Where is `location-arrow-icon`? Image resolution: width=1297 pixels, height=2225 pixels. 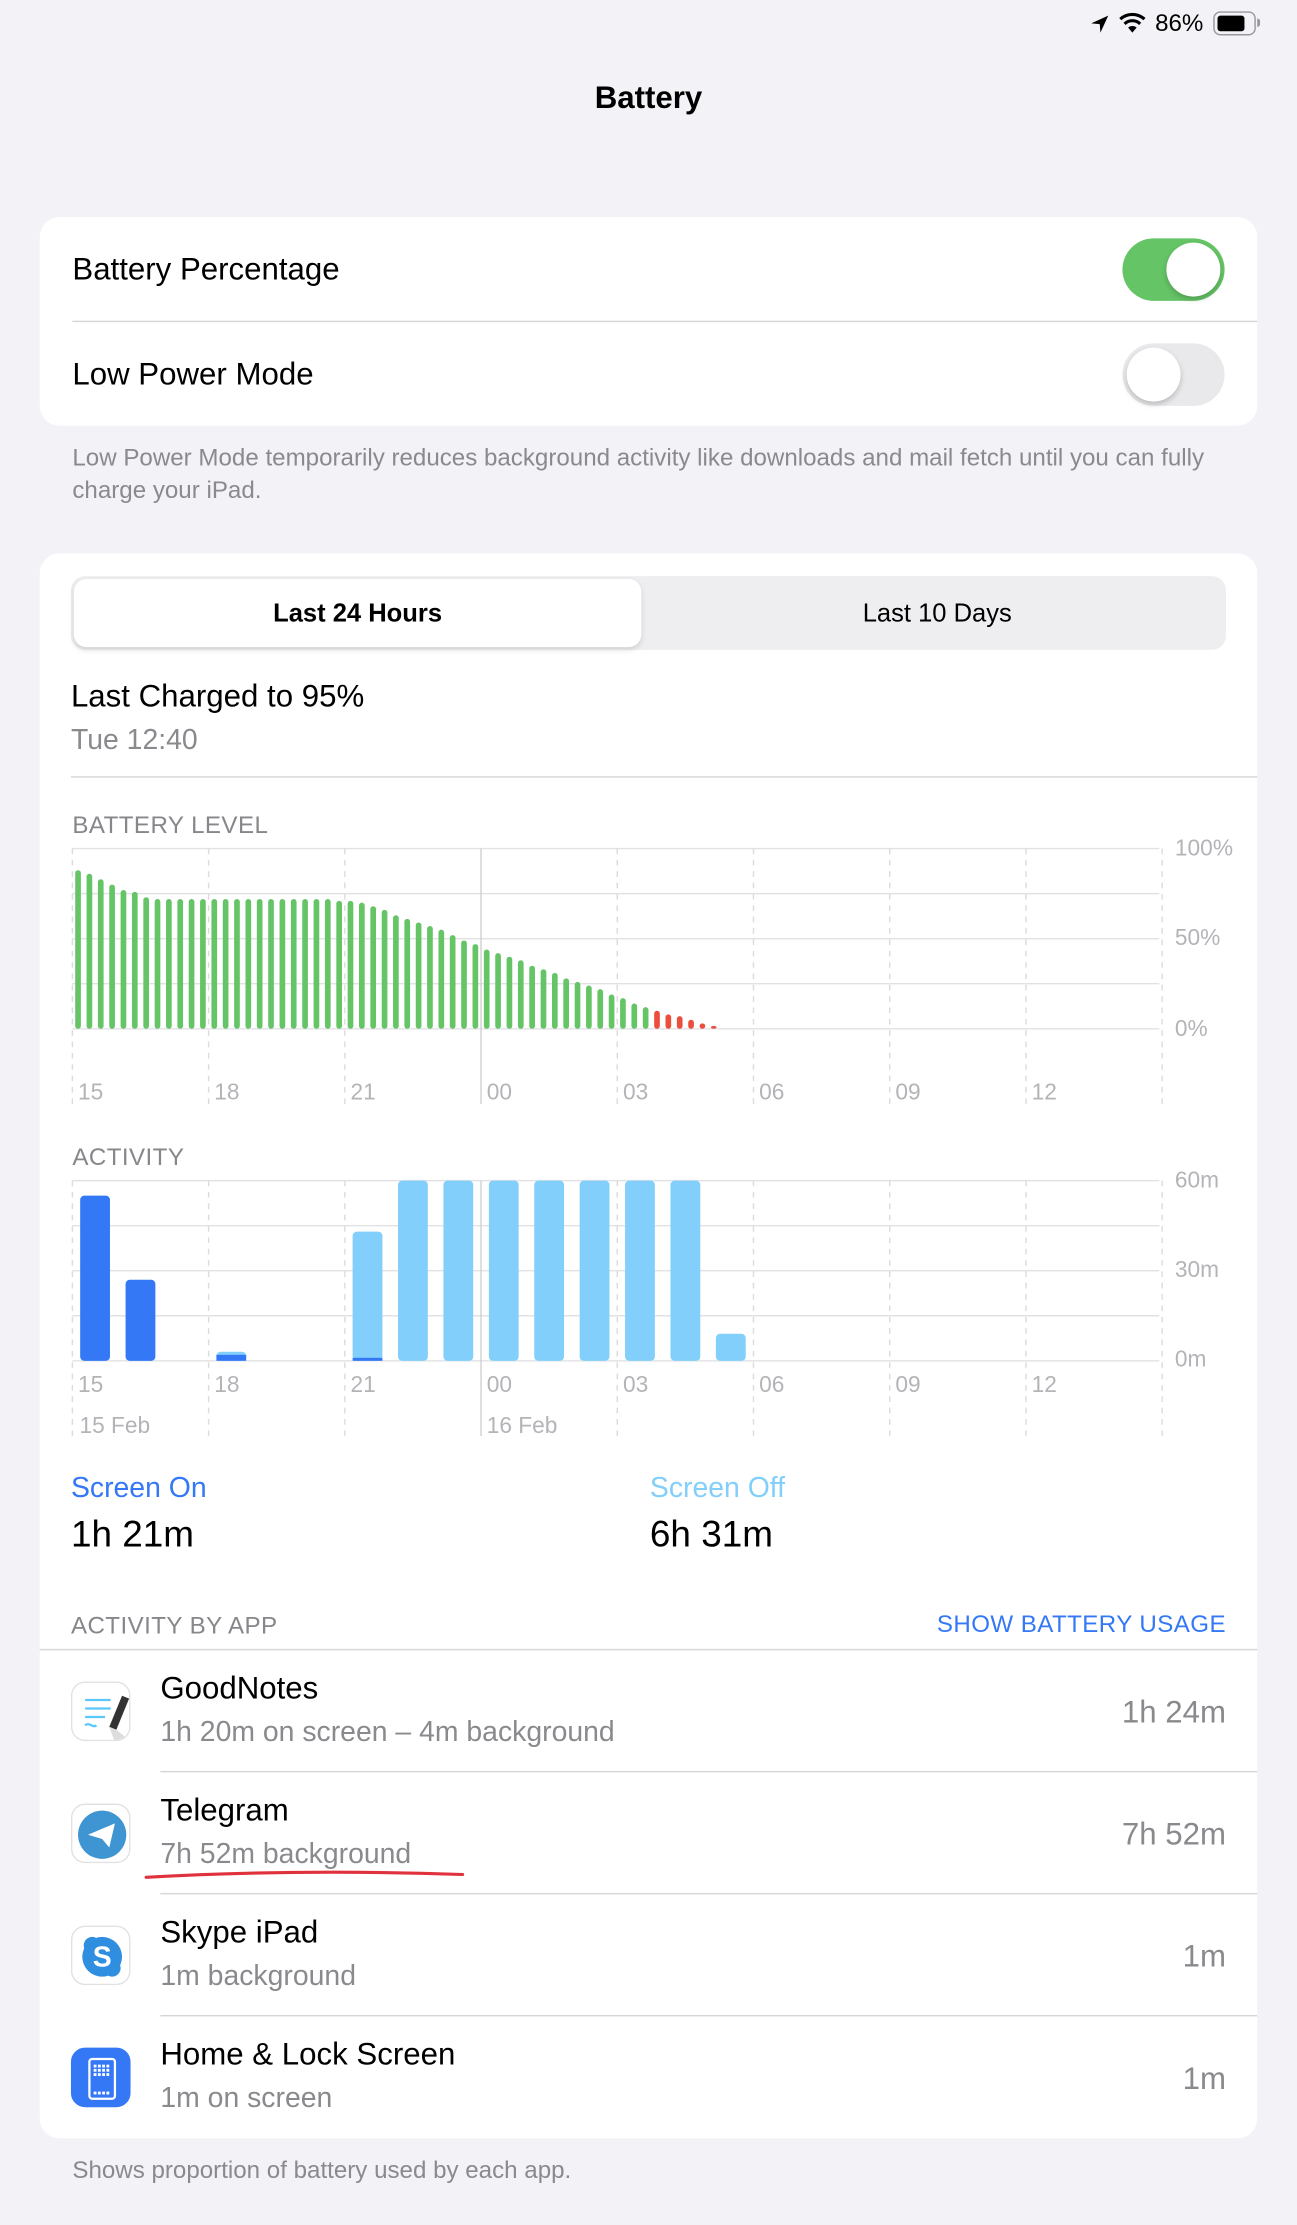
location-arrow-icon is located at coordinates (1100, 24).